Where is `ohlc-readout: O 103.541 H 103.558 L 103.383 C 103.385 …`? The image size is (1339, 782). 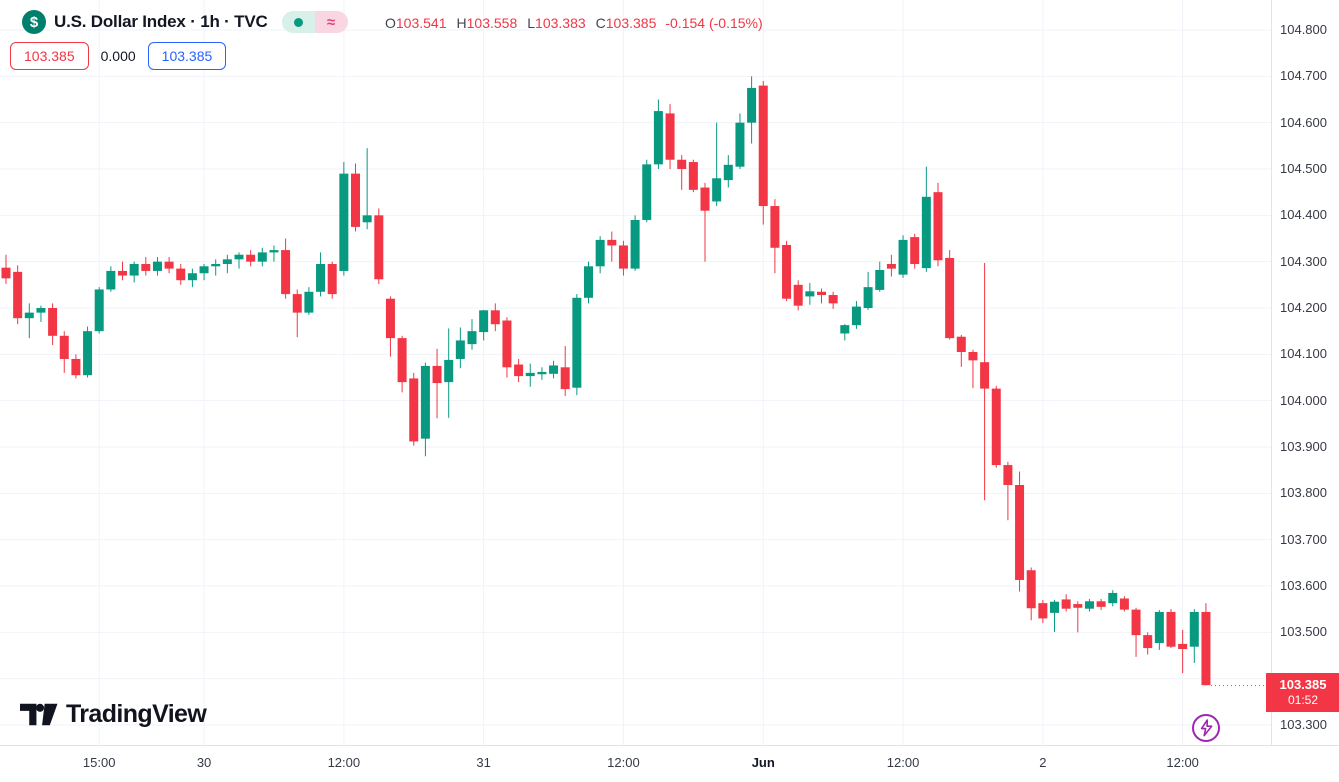
ohlc-readout: O 103.541 H 103.558 L 103.383 C 103.385 … is located at coordinates (574, 23).